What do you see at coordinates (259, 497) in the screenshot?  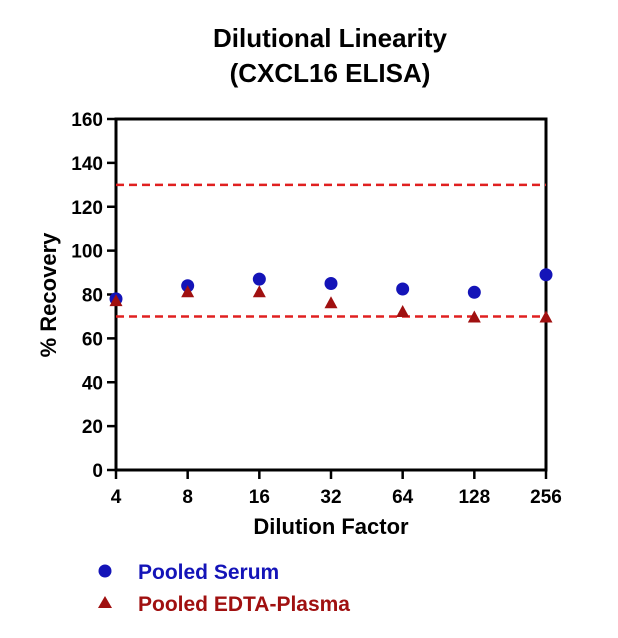 I see `x-tick-label-16: 16` at bounding box center [259, 497].